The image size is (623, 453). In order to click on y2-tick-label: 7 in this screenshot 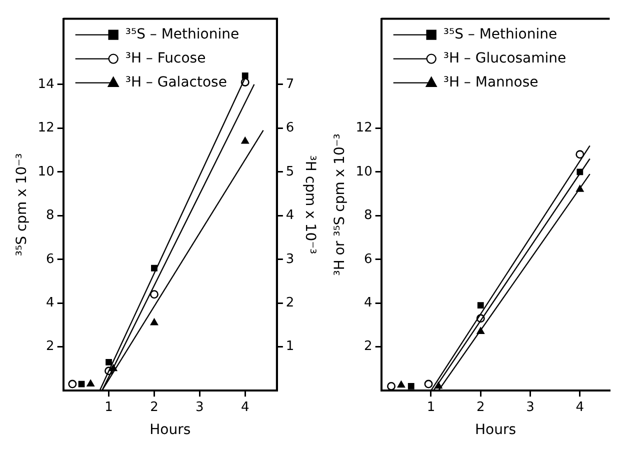, I will do `click(290, 84)`.